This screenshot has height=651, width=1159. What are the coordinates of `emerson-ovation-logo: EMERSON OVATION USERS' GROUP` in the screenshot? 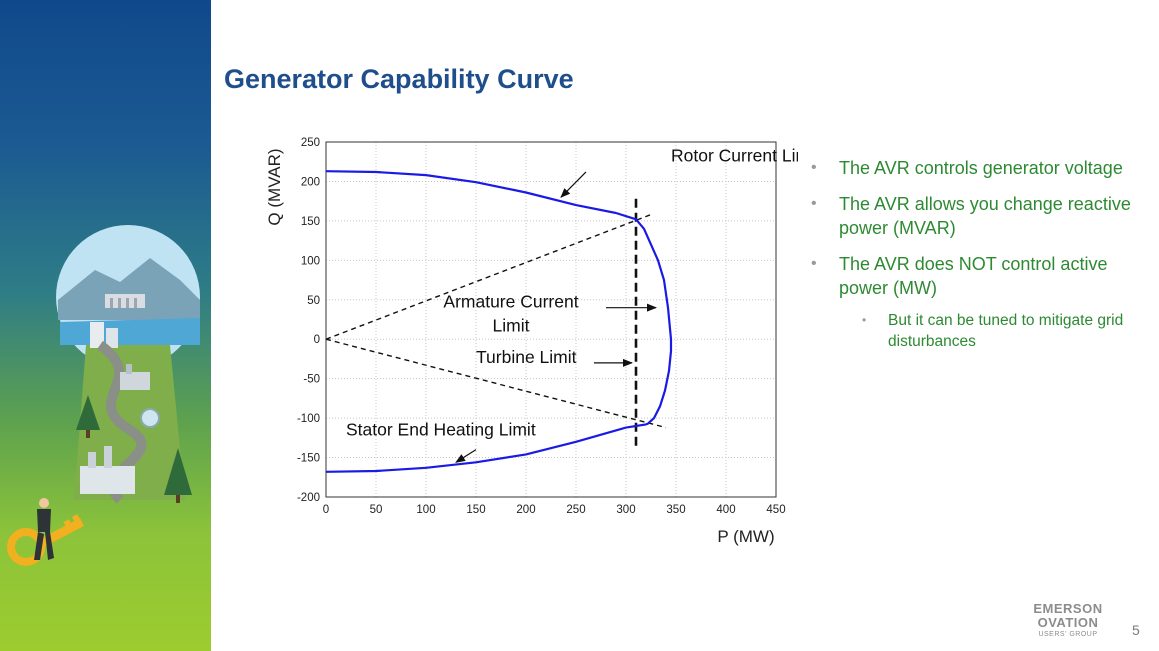 It's located at (1068, 620).